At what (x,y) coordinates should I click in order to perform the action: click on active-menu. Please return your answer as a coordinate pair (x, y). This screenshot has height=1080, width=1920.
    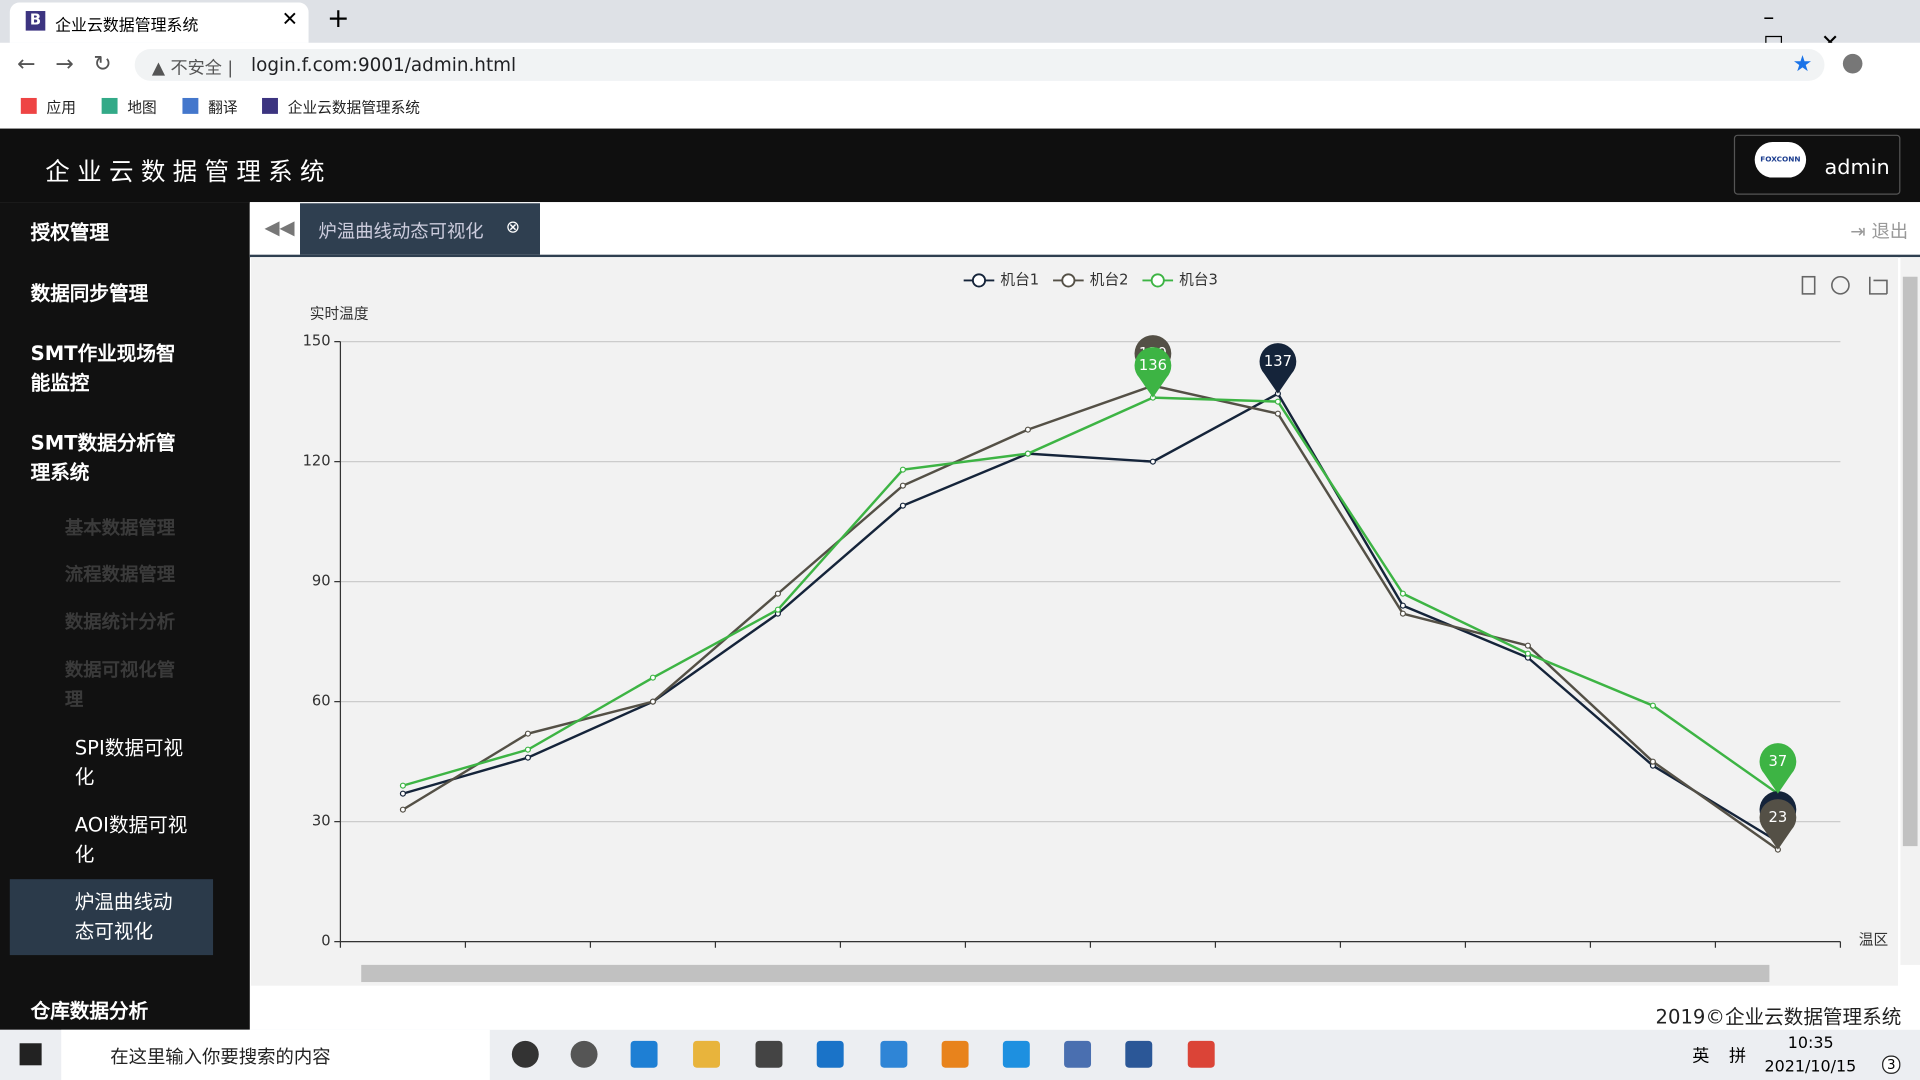
    Looking at the image, I should click on (111, 917).